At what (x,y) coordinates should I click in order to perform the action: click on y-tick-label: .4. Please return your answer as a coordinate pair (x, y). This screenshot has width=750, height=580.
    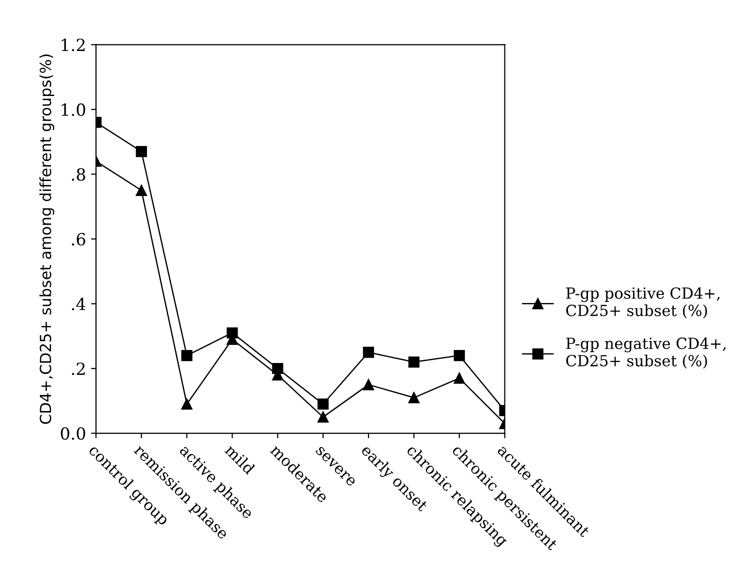
    Looking at the image, I should click on (79, 304).